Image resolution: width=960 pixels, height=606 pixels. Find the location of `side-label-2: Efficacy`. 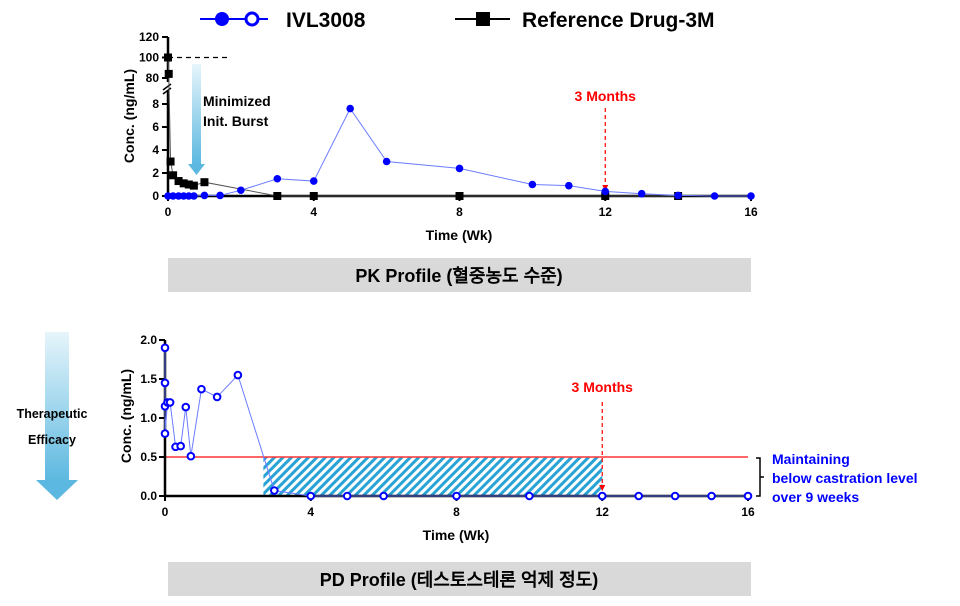

side-label-2: Efficacy is located at coordinates (52, 440).